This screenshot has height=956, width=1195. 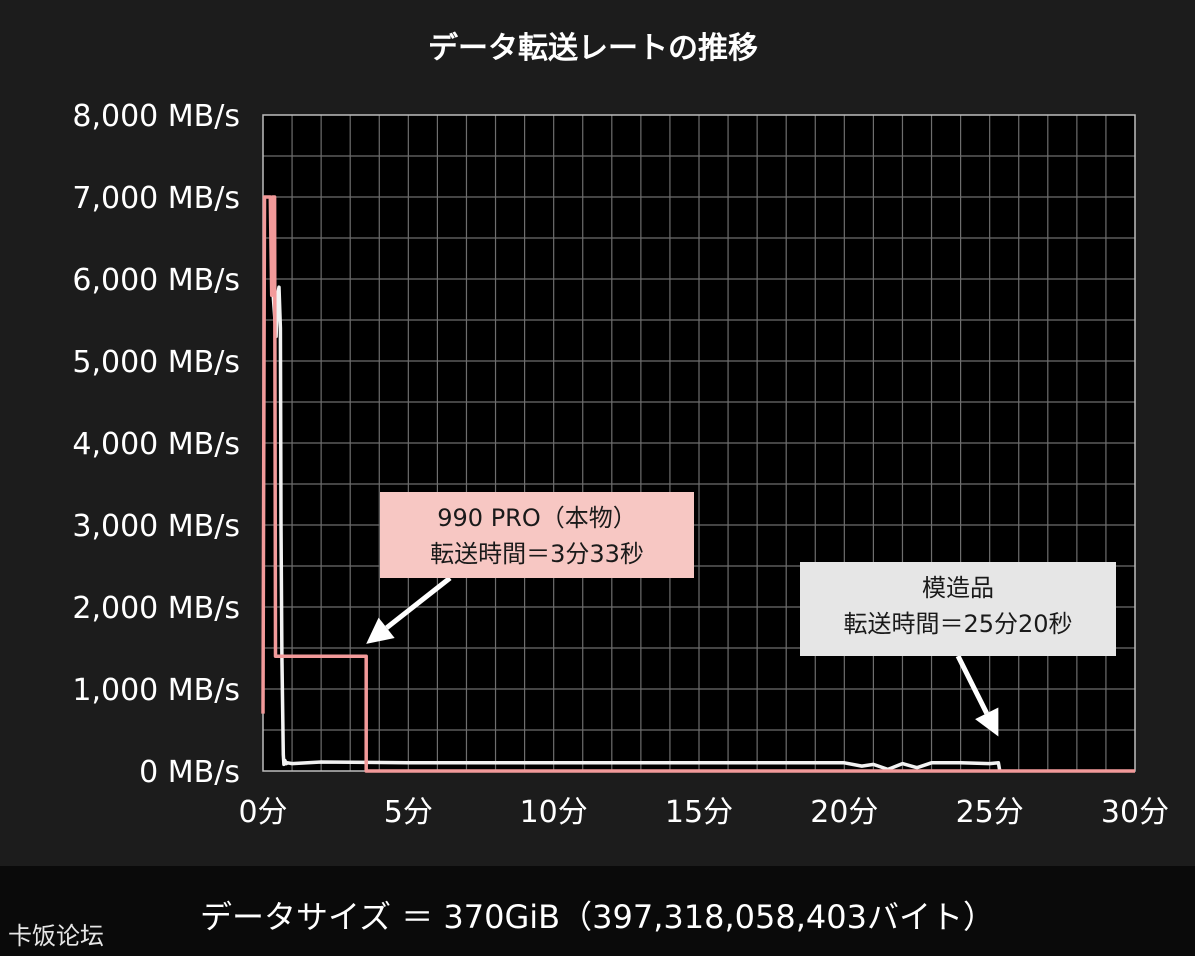 What do you see at coordinates (156, 280) in the screenshot?
I see `y-tick-label: 6,000 MB/s` at bounding box center [156, 280].